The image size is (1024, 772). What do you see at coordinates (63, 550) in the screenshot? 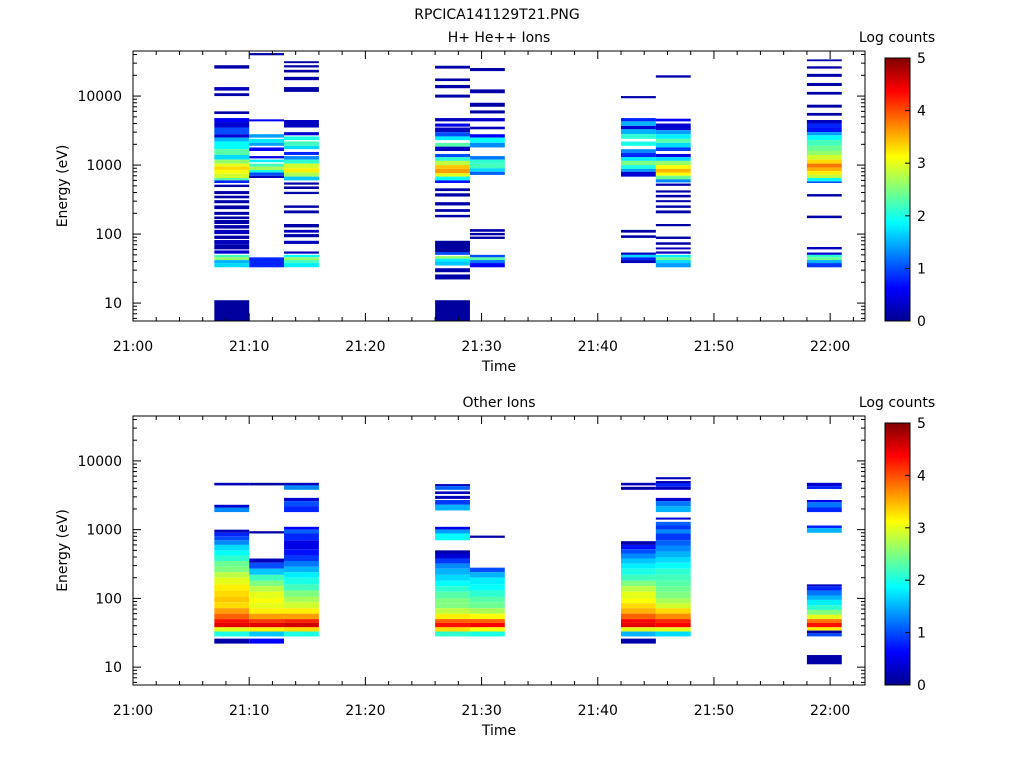
I see `y-axis-label: Energy (eV)` at bounding box center [63, 550].